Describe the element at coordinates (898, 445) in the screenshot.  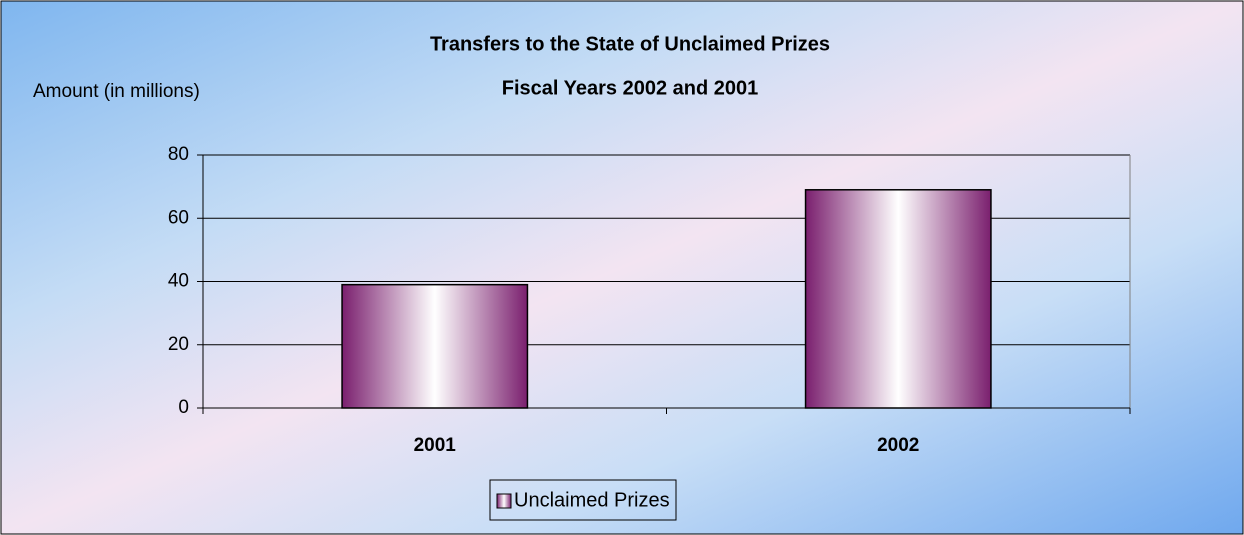
I see `x-tick-label: 2002` at that location.